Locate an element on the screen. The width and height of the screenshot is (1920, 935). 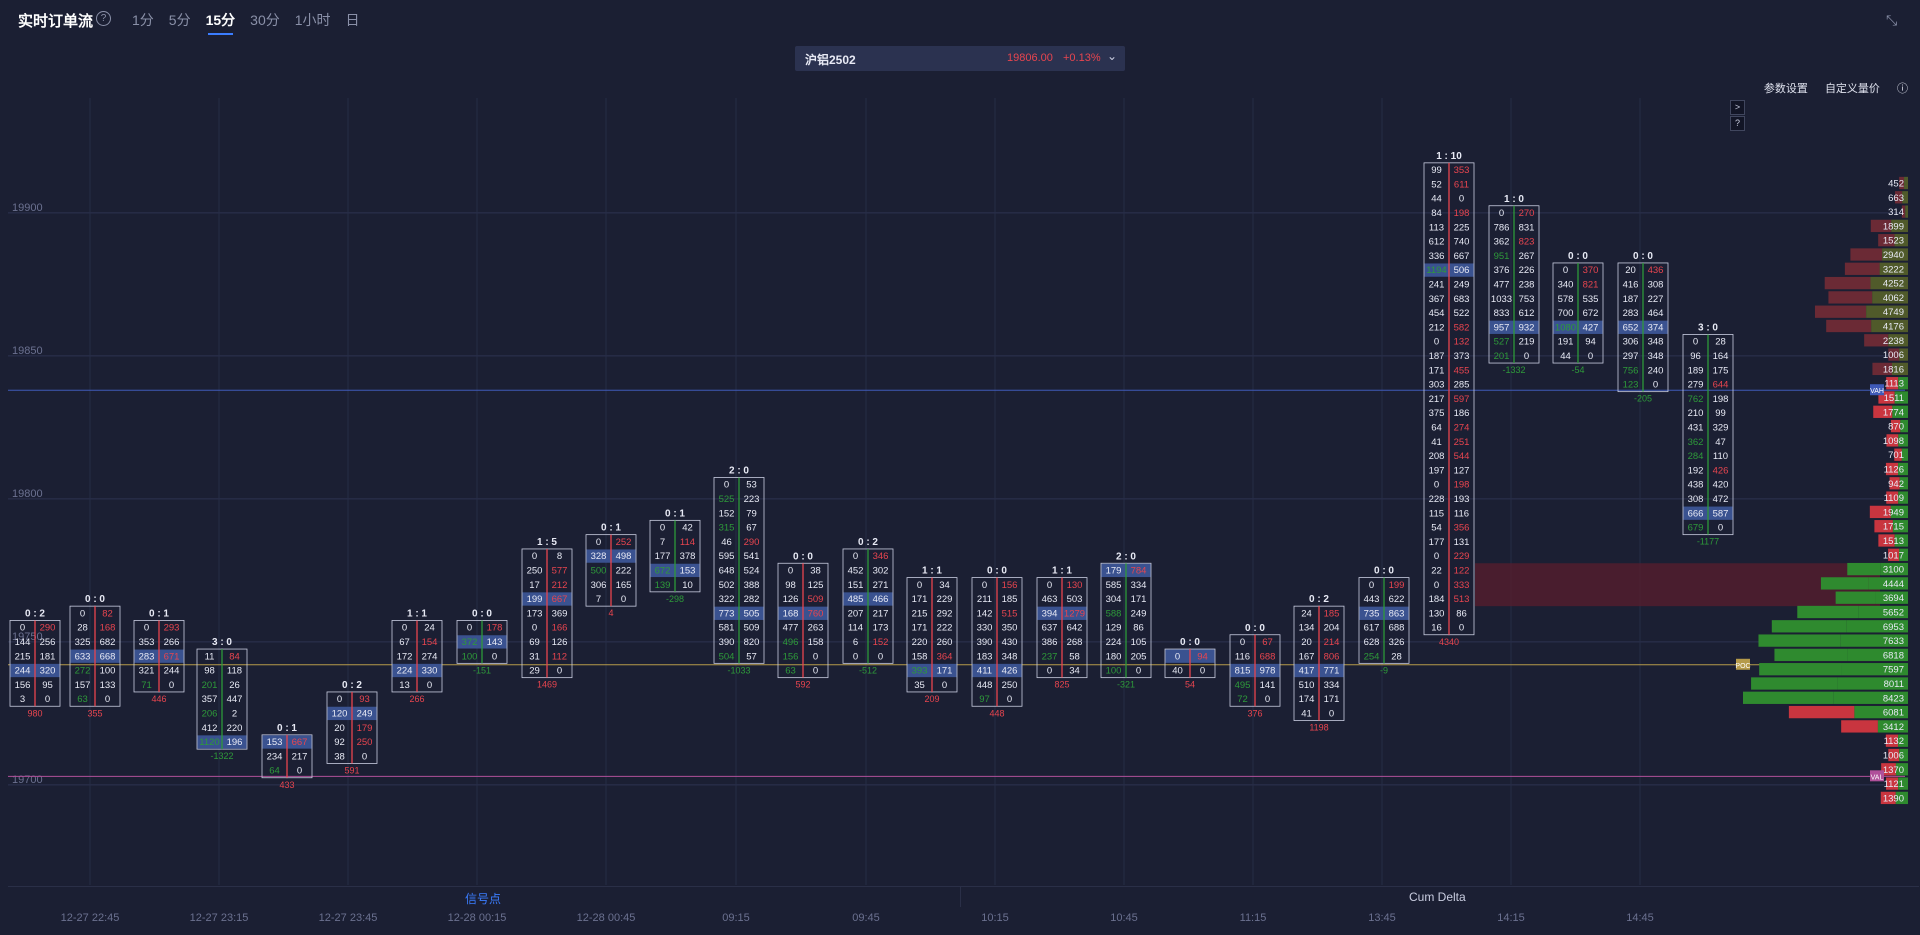
bid-volume-cell: 199 is located at coordinates (535, 599).